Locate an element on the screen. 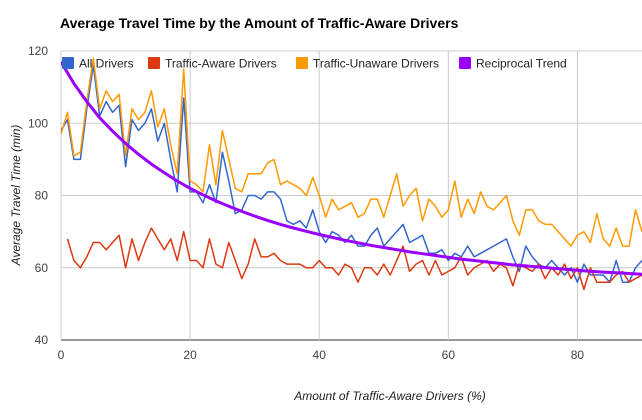 The image size is (642, 420). legend-label: Reciprocal Trend is located at coordinates (521, 64).